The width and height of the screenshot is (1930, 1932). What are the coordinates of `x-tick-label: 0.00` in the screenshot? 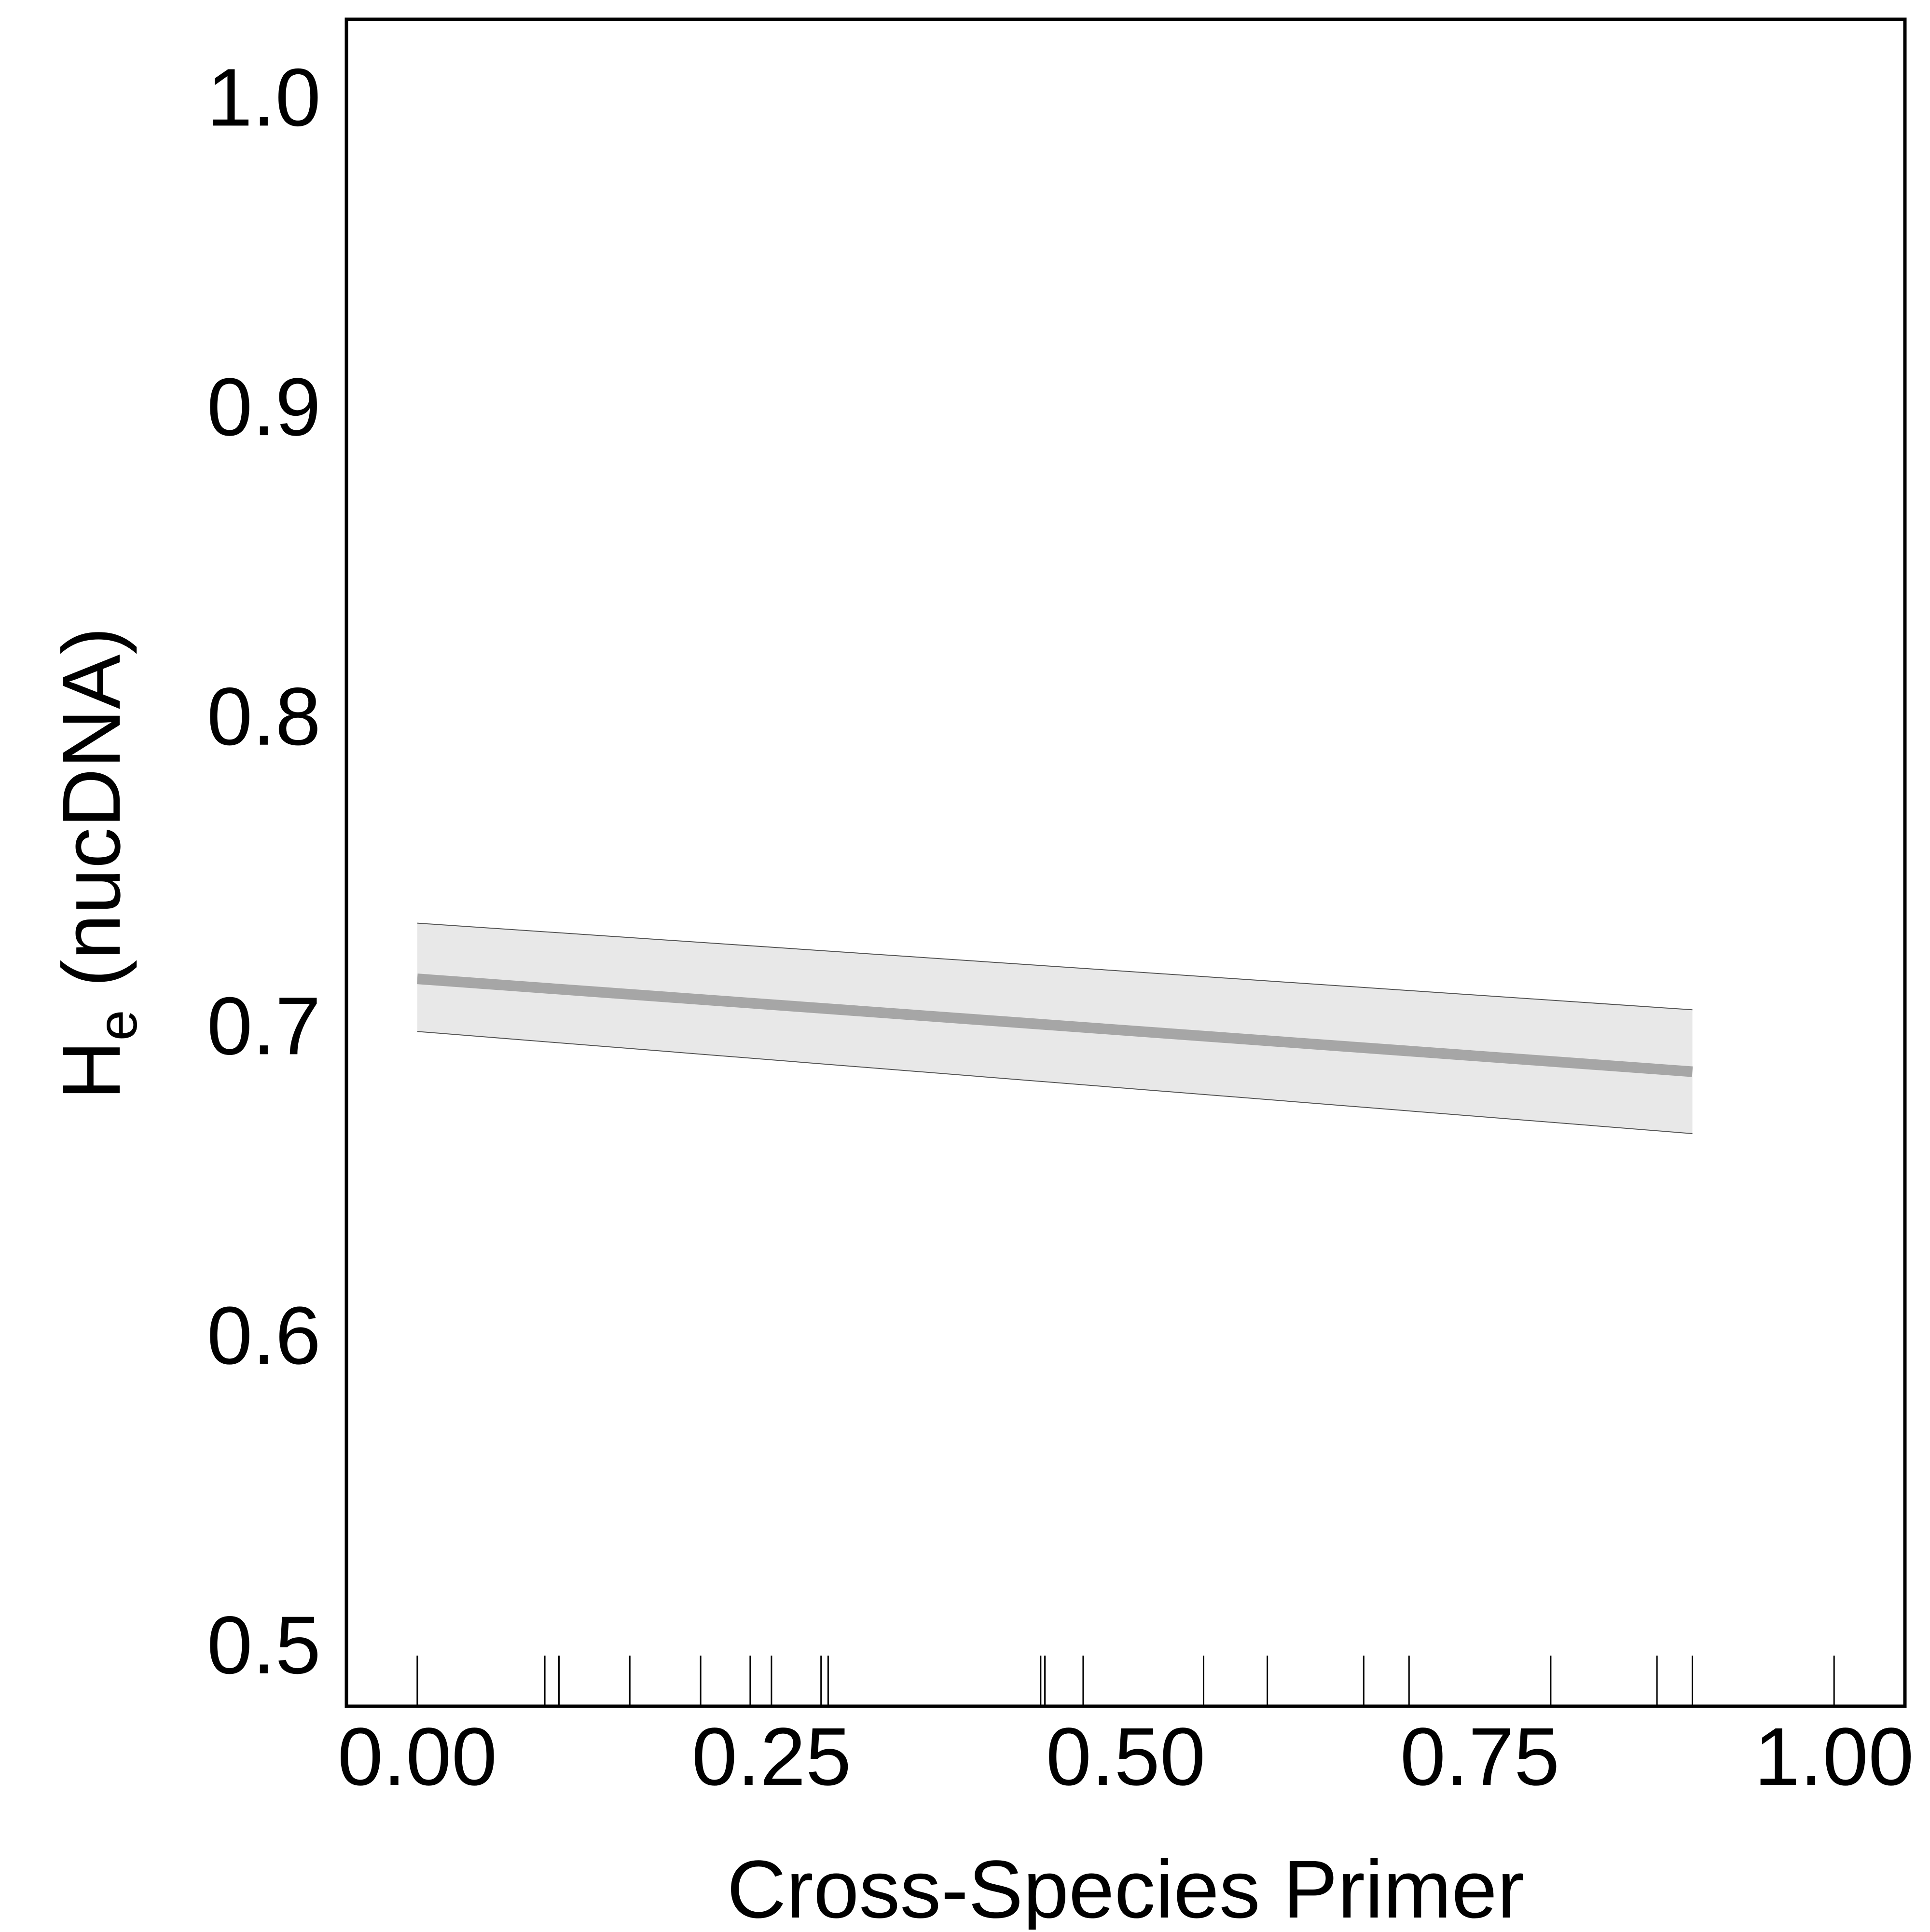 It's located at (417, 1757).